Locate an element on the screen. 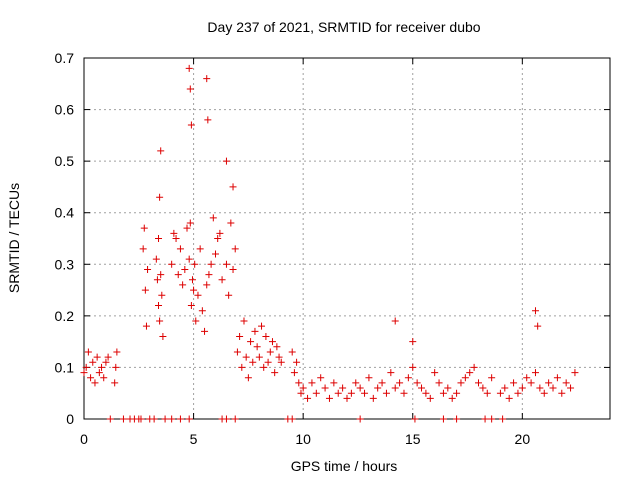  y-tick-label: 0.2 is located at coordinates (65, 316).